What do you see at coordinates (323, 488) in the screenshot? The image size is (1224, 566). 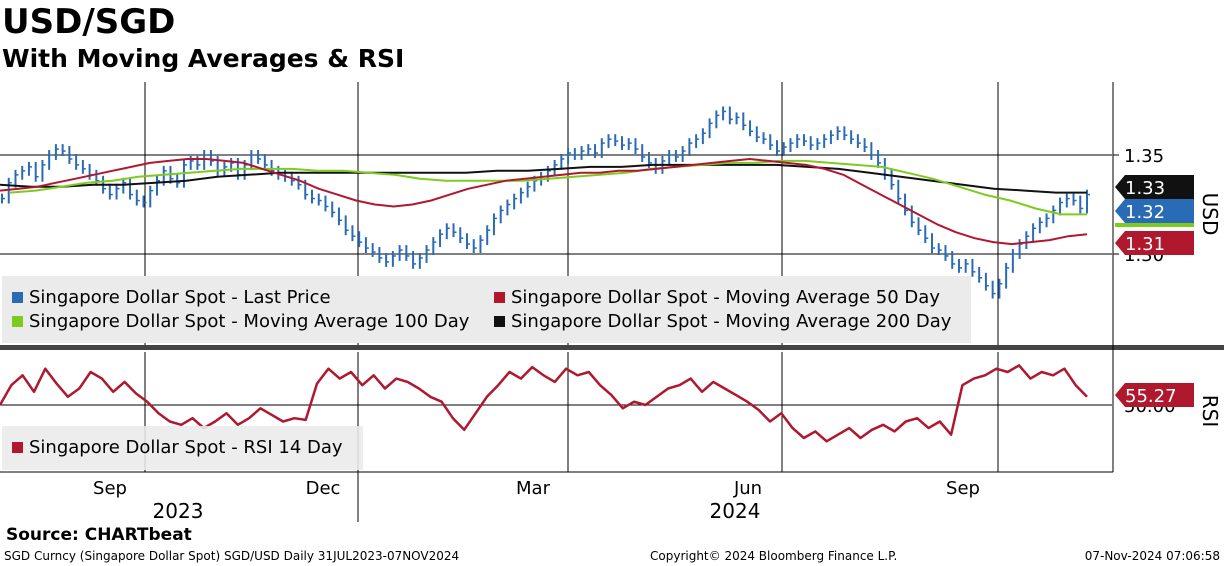 I see `x-month-label-1: Dec` at bounding box center [323, 488].